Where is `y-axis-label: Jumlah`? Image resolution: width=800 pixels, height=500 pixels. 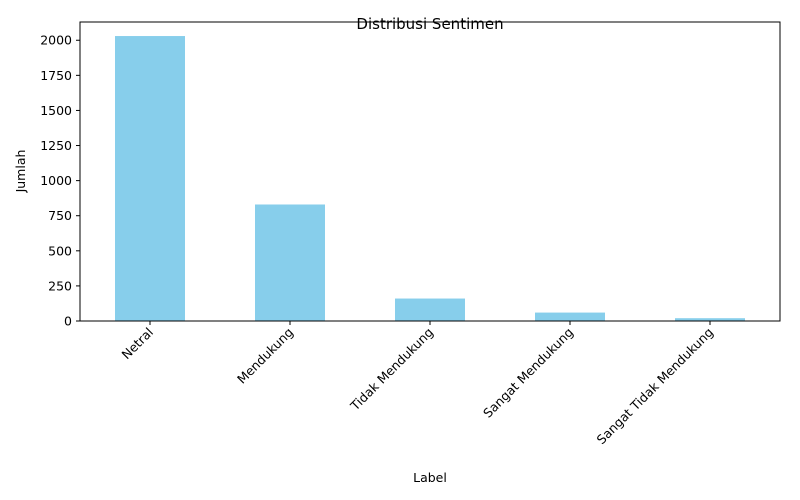 y-axis-label: Jumlah is located at coordinates (20, 172).